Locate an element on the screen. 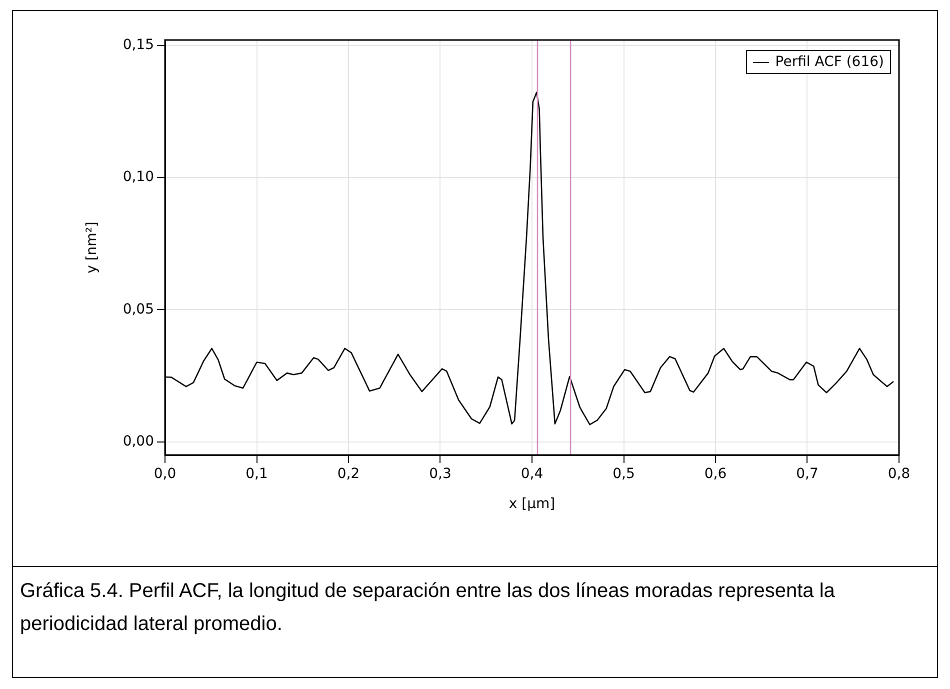 The image size is (950, 689). y-tick-label: 0,15 is located at coordinates (138, 44).